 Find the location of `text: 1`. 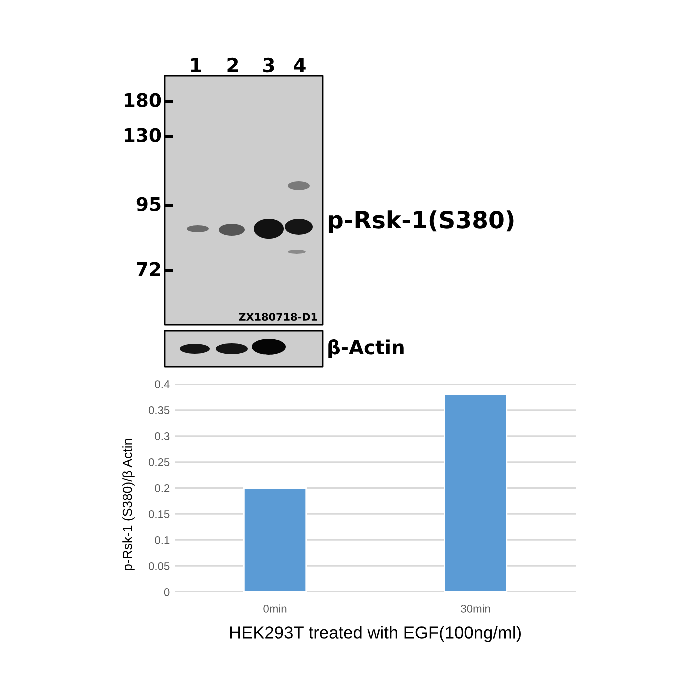

text: 1 is located at coordinates (196, 65).